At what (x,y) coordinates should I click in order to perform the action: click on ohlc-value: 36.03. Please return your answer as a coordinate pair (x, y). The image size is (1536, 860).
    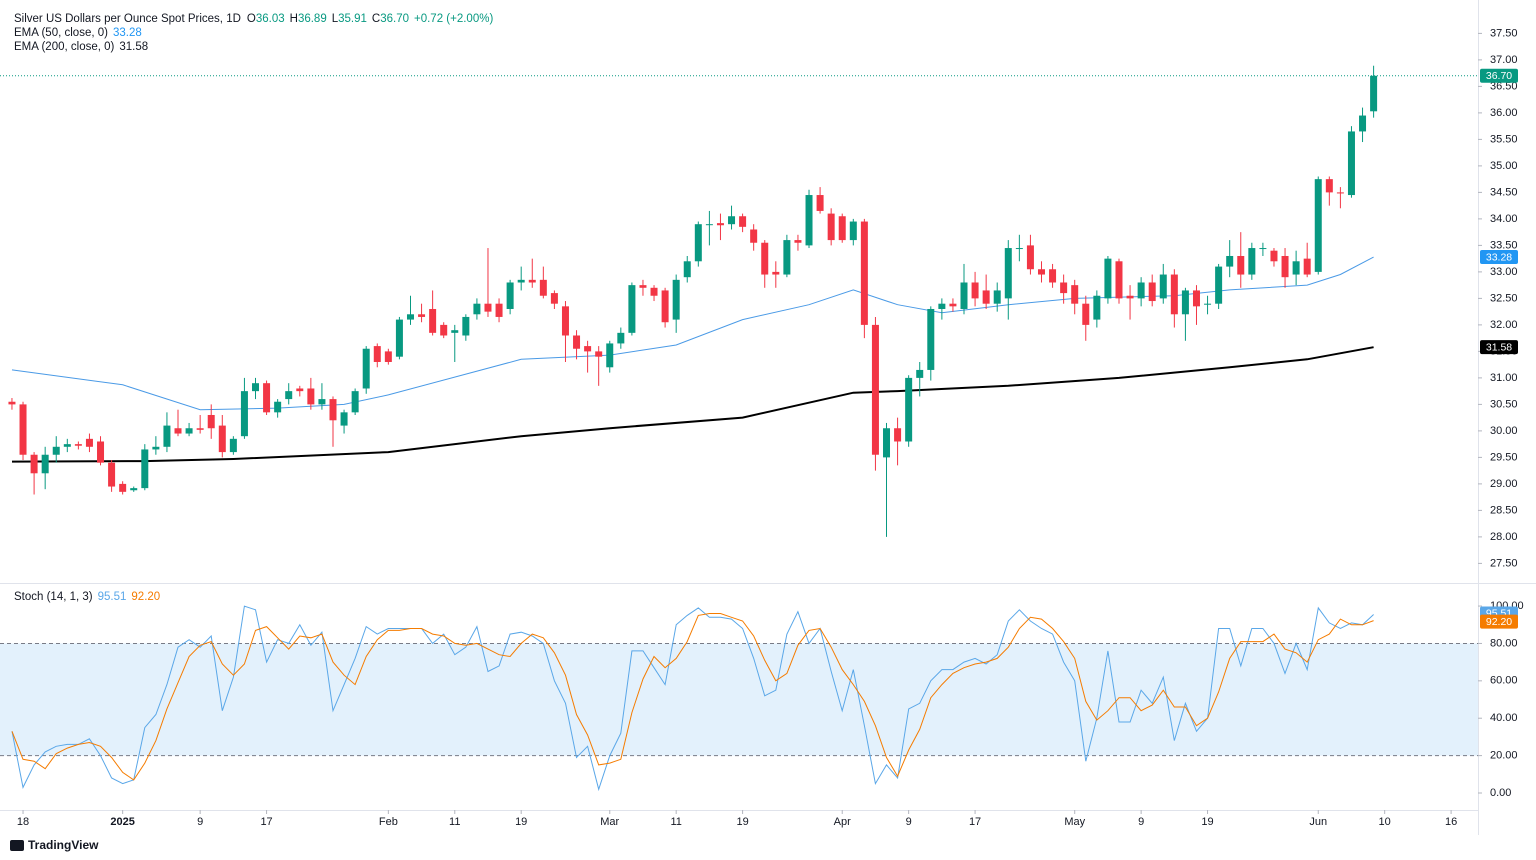
    Looking at the image, I should click on (270, 19).